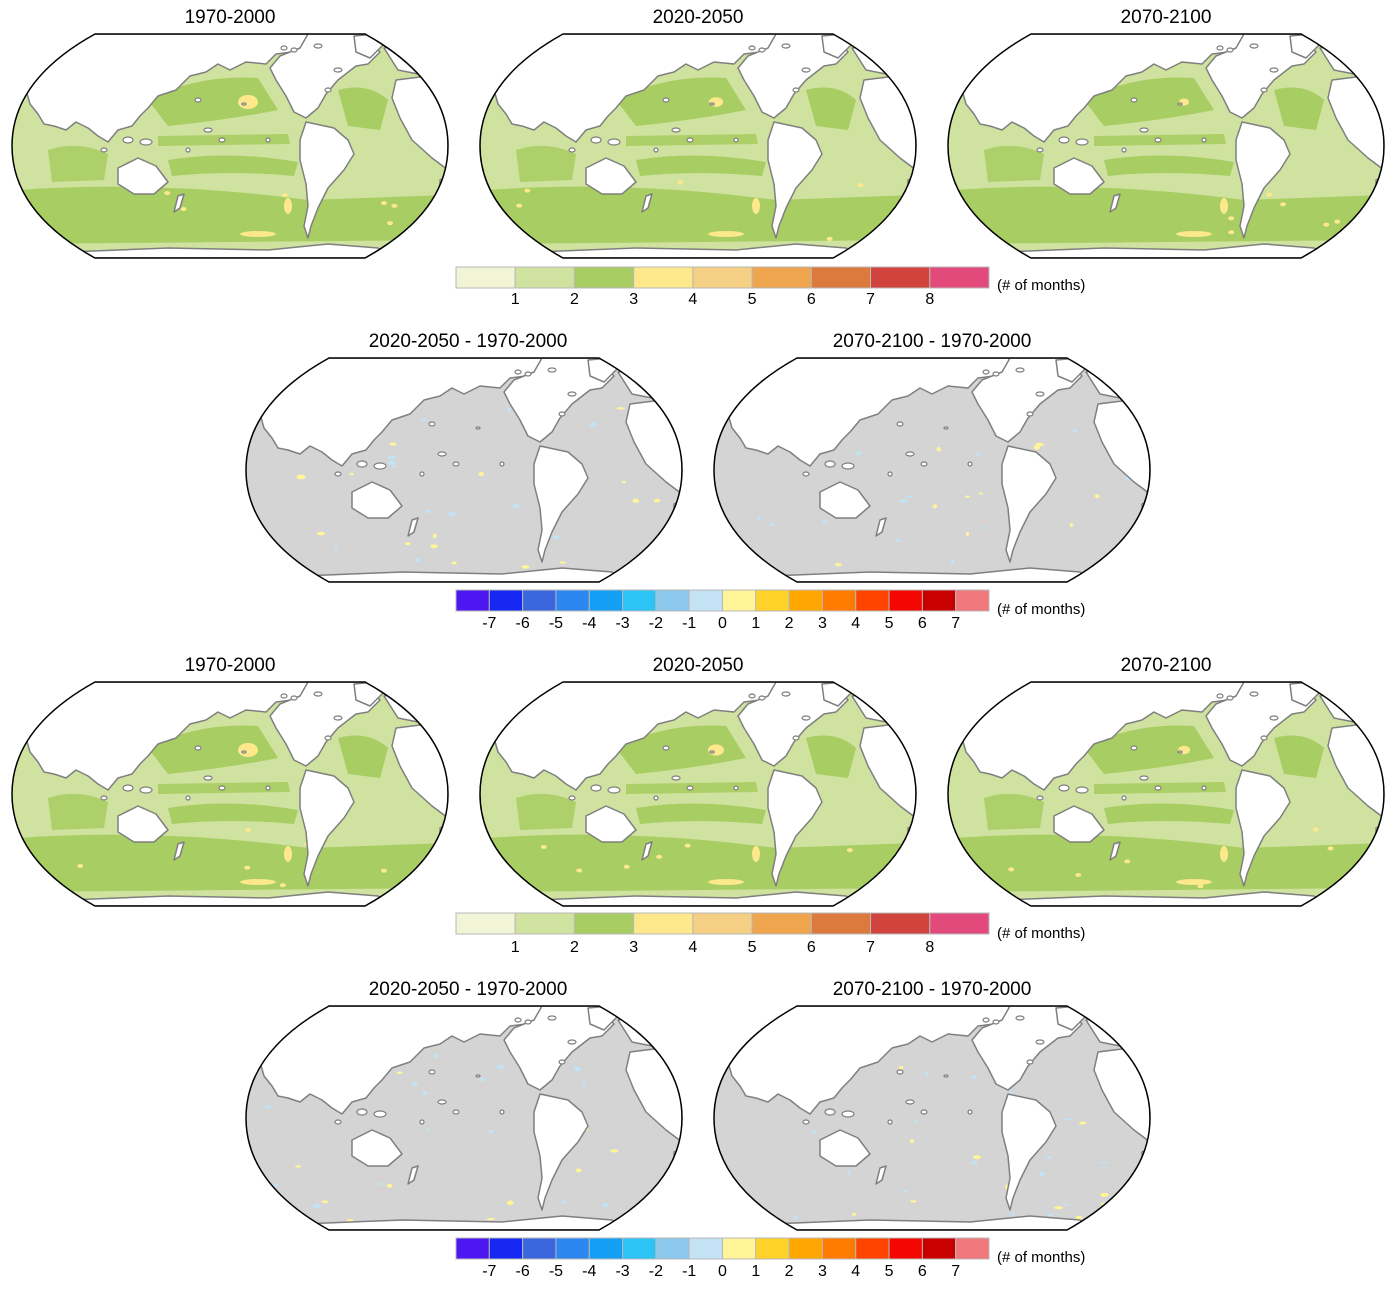  I want to click on panel-title: 1970-2000, so click(230, 665).